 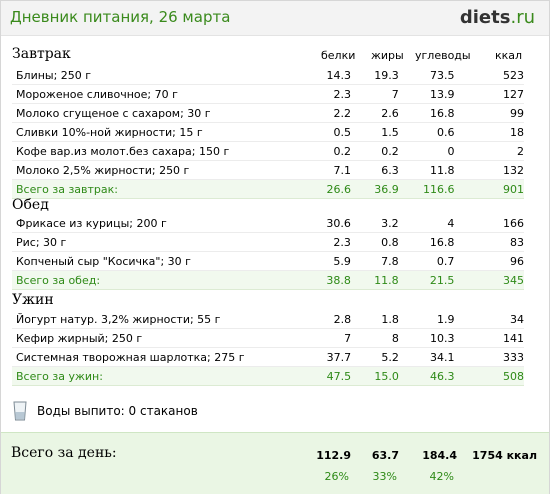 What do you see at coordinates (120, 17) in the screenshot?
I see `page-title: Дневник питания, 26 марта` at bounding box center [120, 17].